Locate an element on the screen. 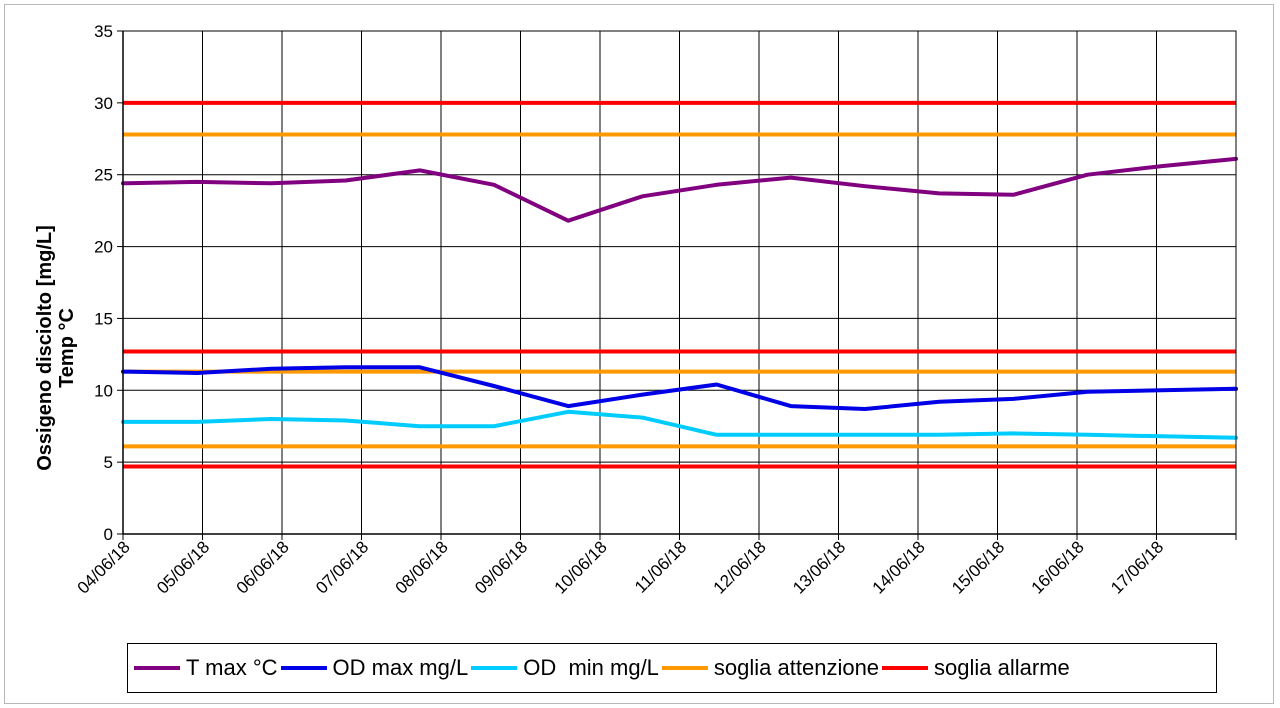 Image resolution: width=1280 pixels, height=708 pixels. x-tick-label: 05/06/18 is located at coordinates (183, 567).